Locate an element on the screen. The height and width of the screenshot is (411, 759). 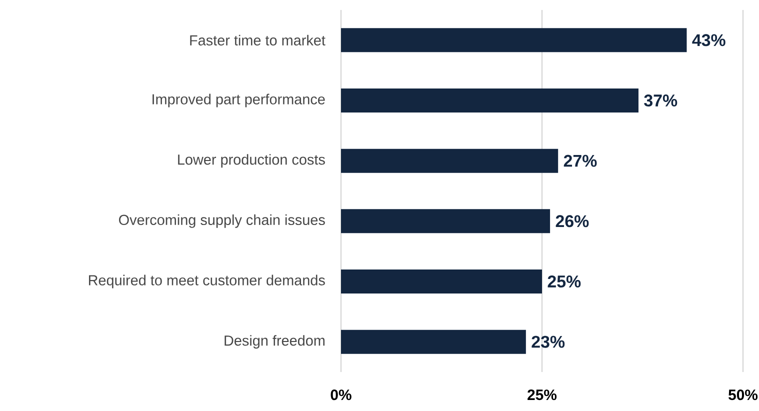
x-tick-label: 25% is located at coordinates (542, 395).